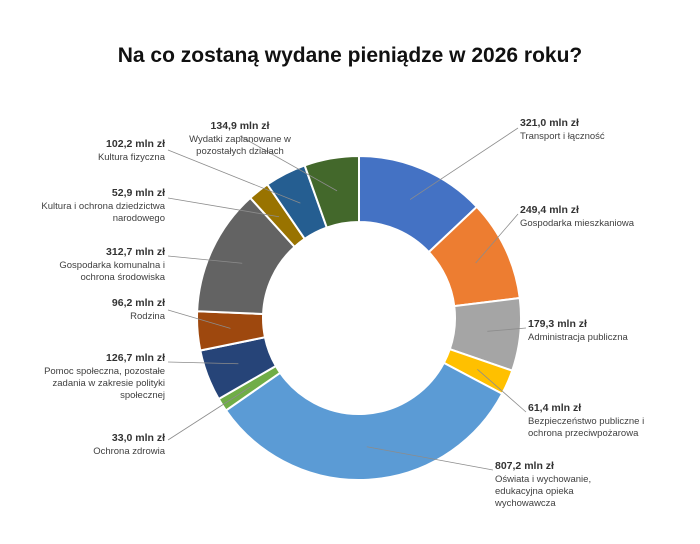  Describe the element at coordinates (240, 126) in the screenshot. I see `slice-value: 134,9 mln zł` at that location.